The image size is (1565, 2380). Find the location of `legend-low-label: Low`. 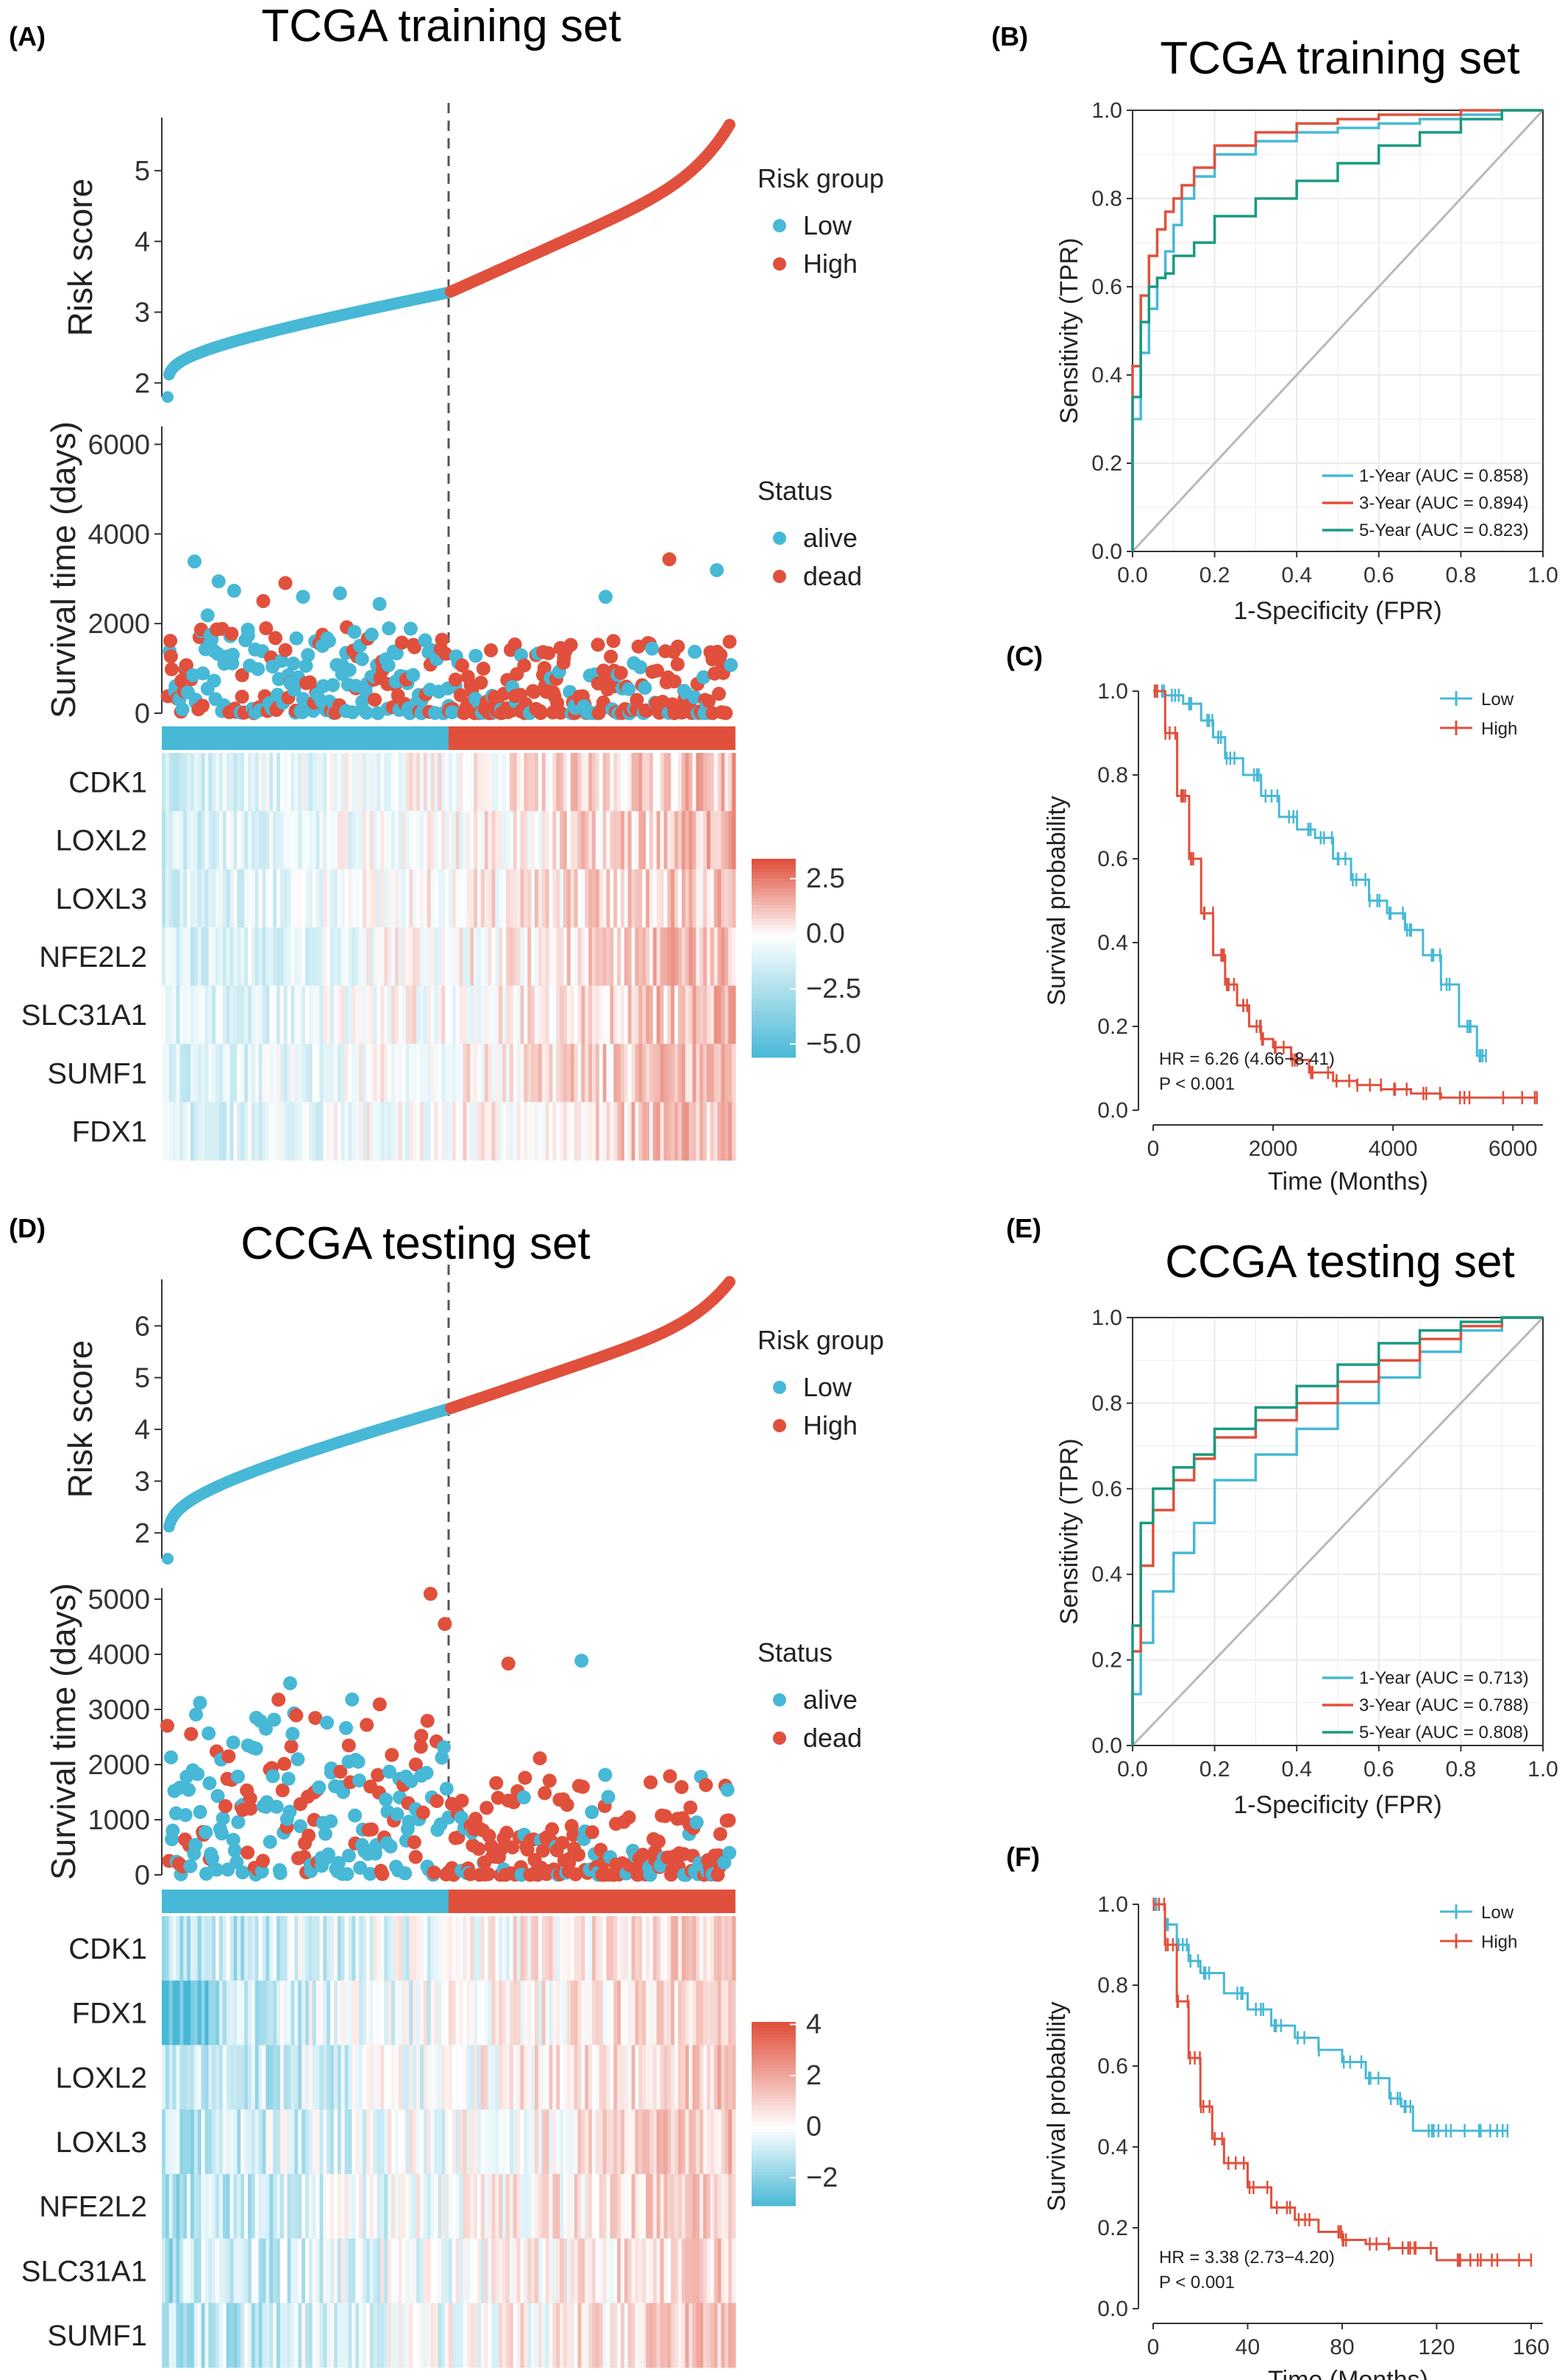

legend-low-label: Low is located at coordinates (828, 1387).